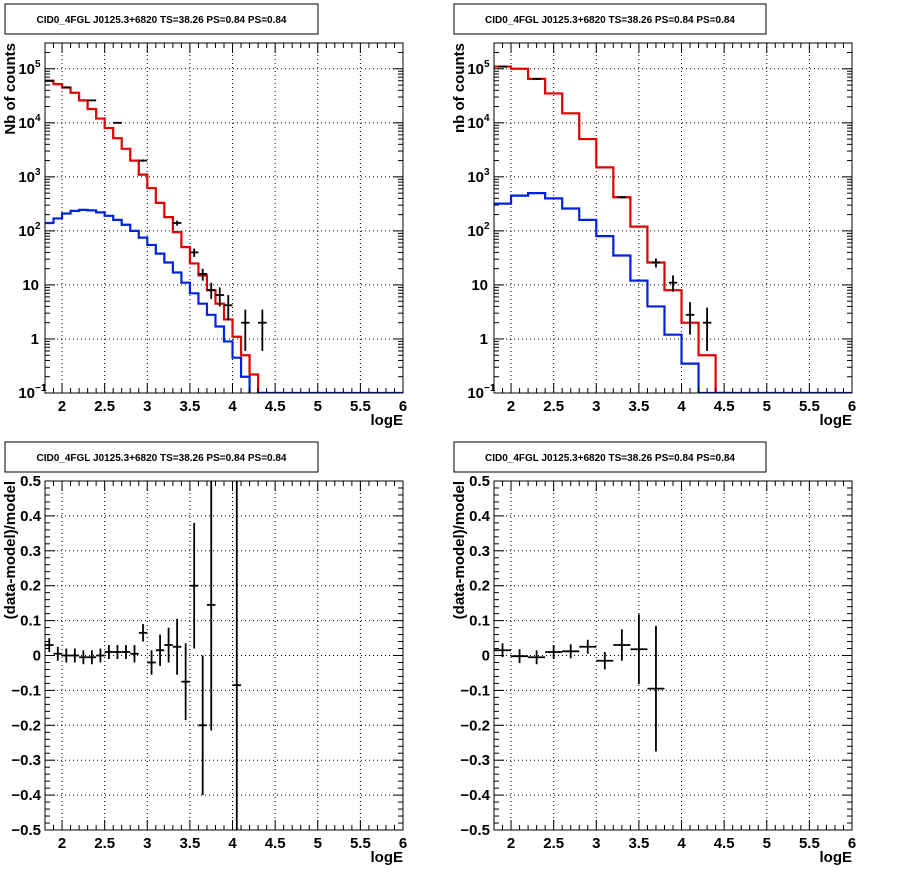 This screenshot has height=875, width=898. What do you see at coordinates (26, 690) in the screenshot?
I see `y-tick-label: −0.1` at bounding box center [26, 690].